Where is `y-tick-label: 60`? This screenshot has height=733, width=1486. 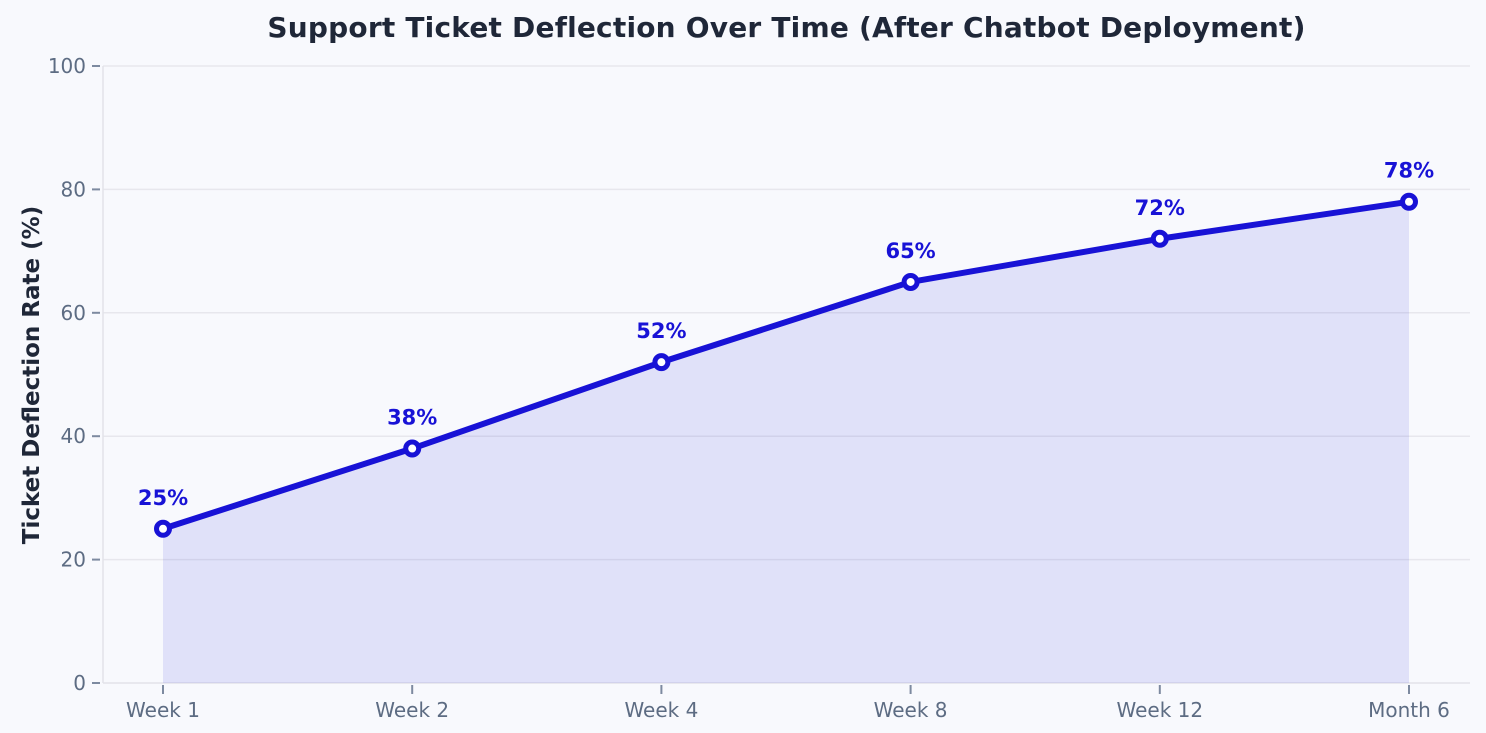 y-tick-label: 60 is located at coordinates (73, 313).